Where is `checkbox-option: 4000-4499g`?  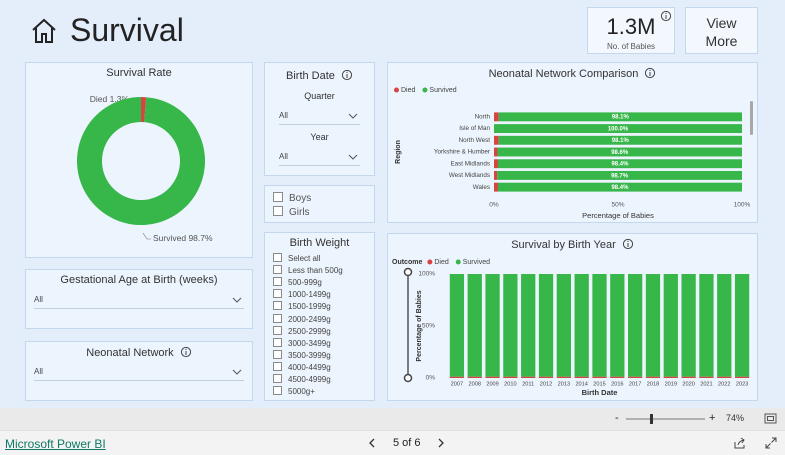
checkbox-option: 4000-4499g is located at coordinates (302, 367).